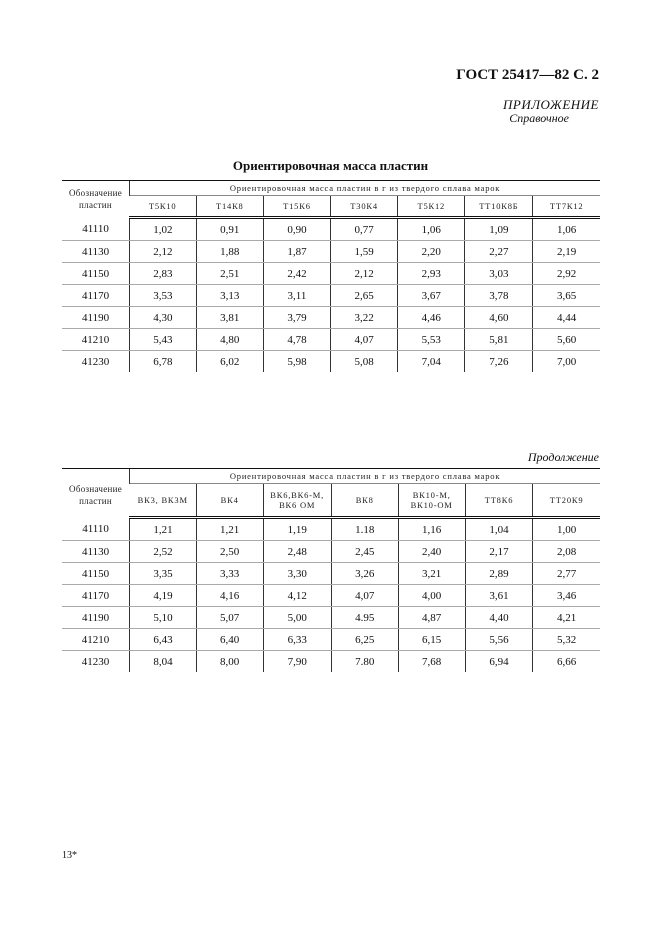 Image resolution: width=661 pixels, height=936 pixels. Describe the element at coordinates (296, 295) in the screenshot. I see `mass-value: 3,11` at that location.